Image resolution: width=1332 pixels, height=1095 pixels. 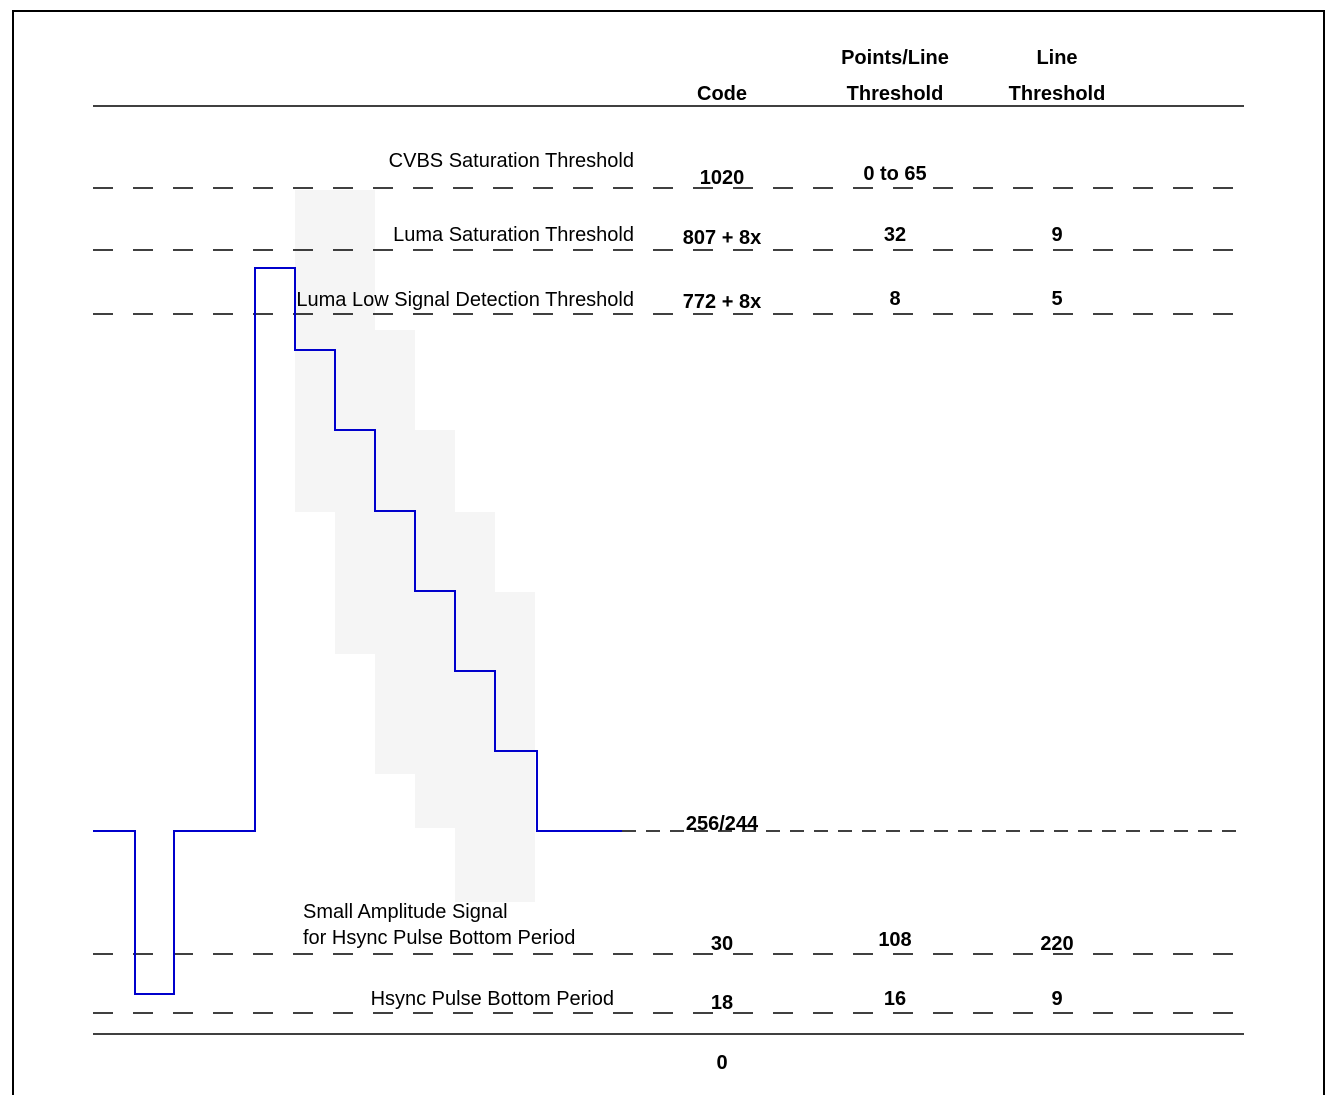 What do you see at coordinates (722, 1003) in the screenshot?
I see `code-hsync: 18` at bounding box center [722, 1003].